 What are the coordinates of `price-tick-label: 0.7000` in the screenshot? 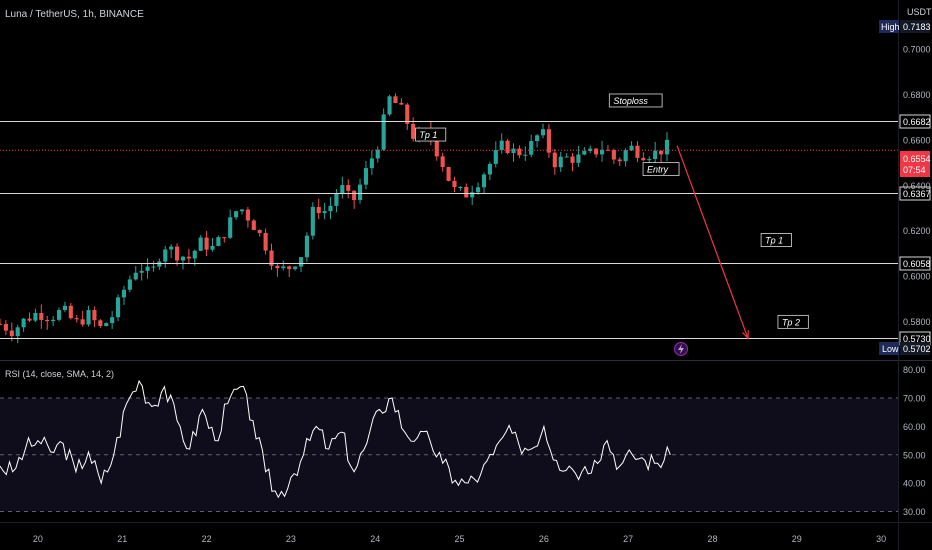 It's located at (917, 49).